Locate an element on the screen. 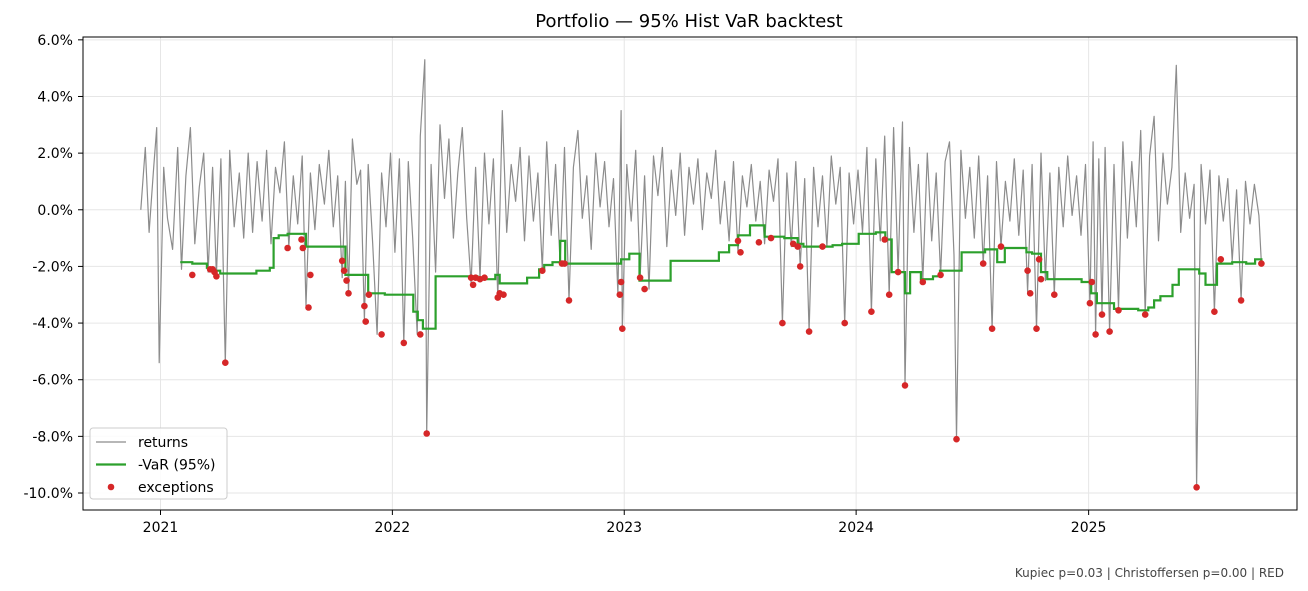 This screenshot has height=591, width=1308. chart-title: Portfolio — 95% Hist VaR backtest is located at coordinates (688, 21).